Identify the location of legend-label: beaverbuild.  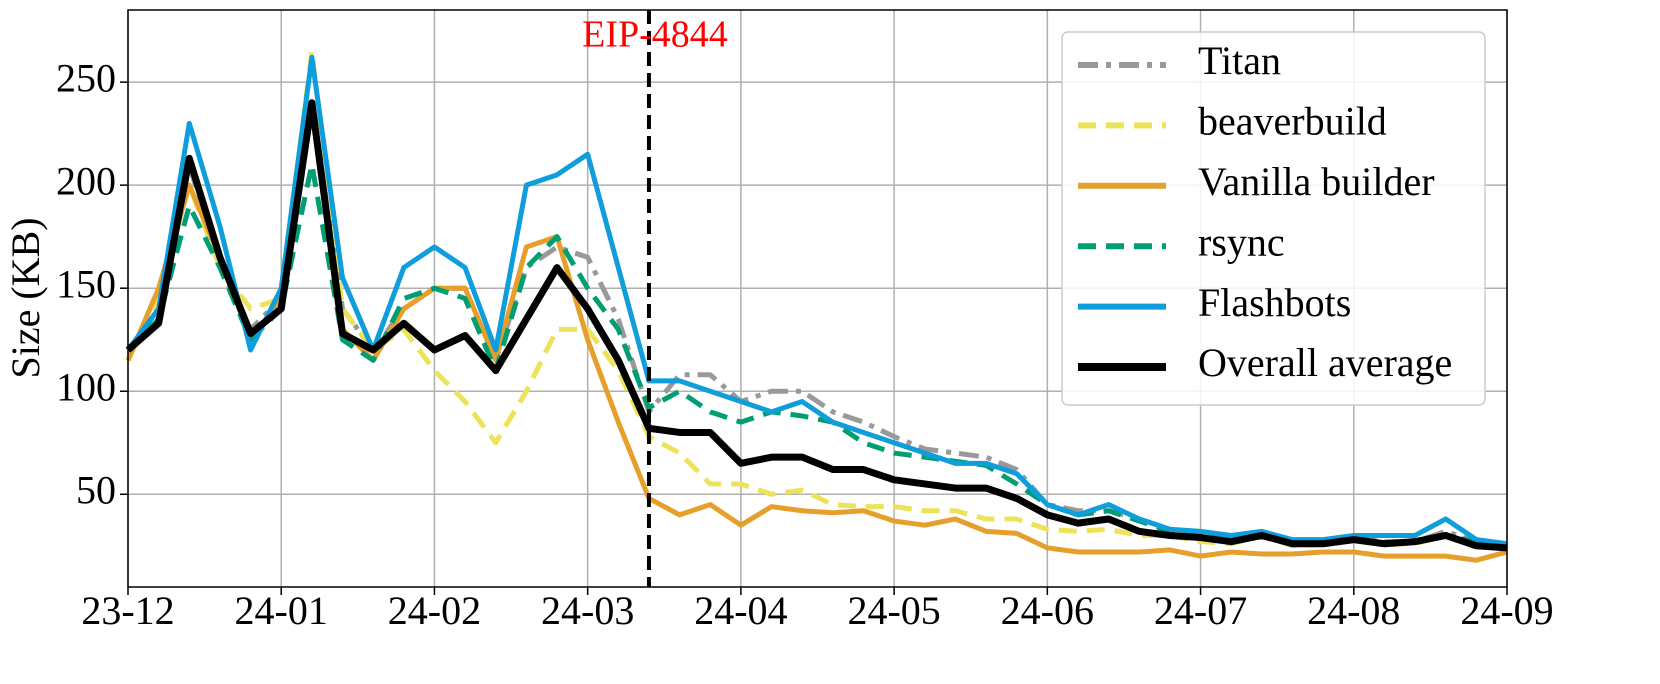
(1292, 121).